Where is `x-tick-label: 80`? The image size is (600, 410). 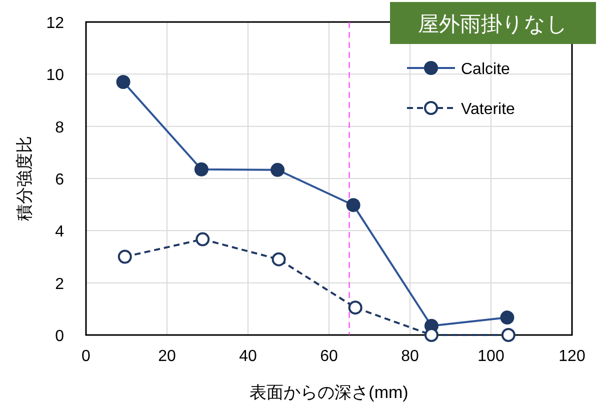
x-tick-label: 80 is located at coordinates (410, 356).